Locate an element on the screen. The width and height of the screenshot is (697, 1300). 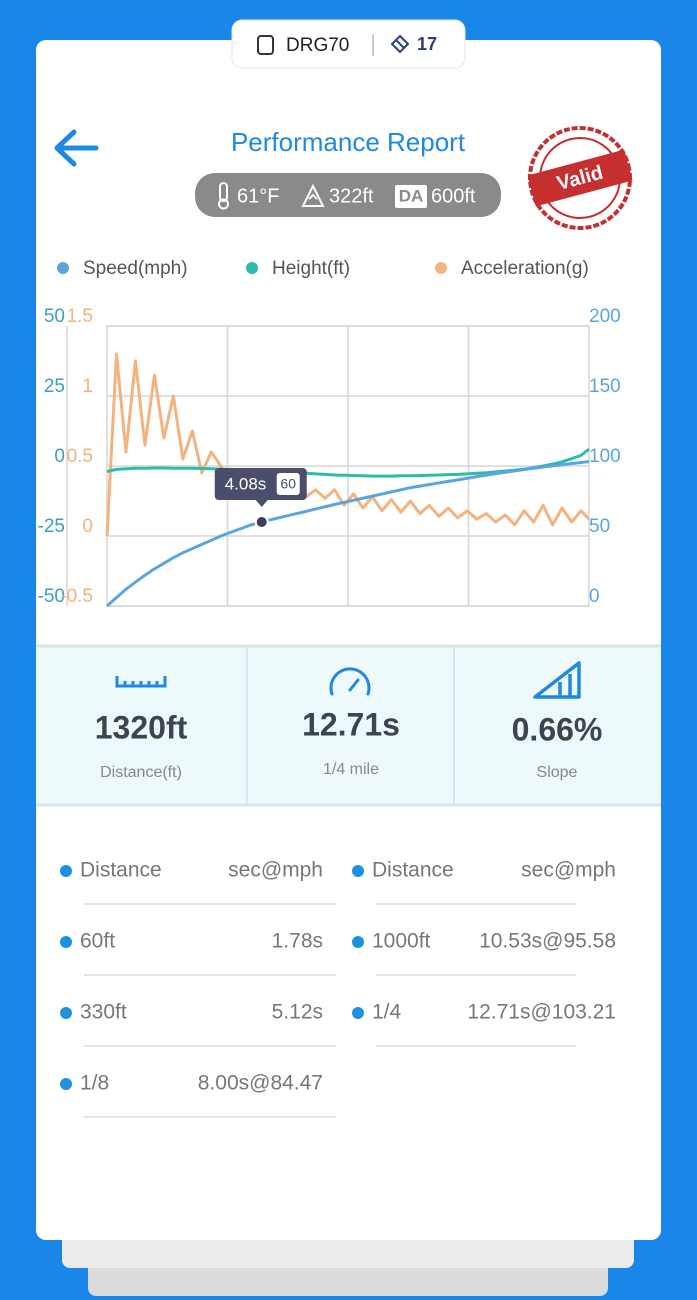
stat-label: Distance(ft) is located at coordinates (141, 772).